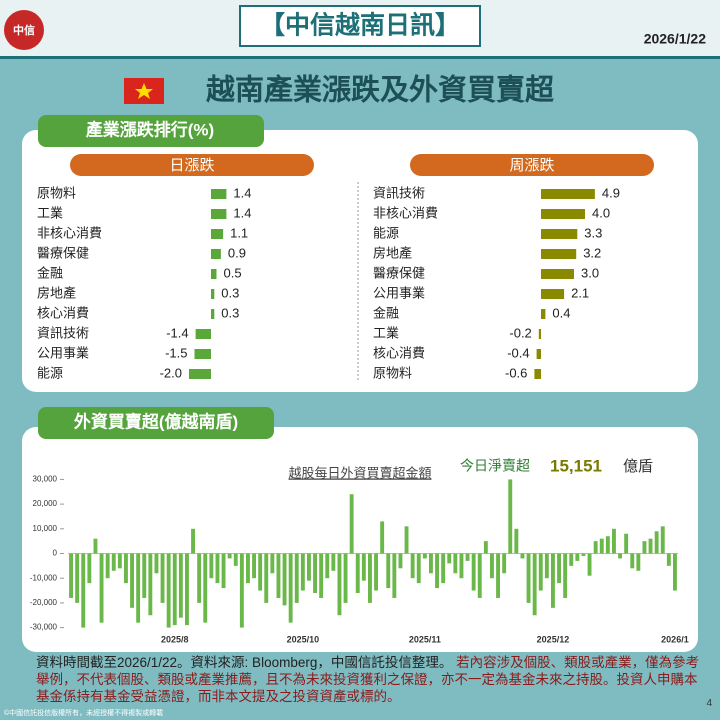 This screenshot has width=720, height=720. Describe the element at coordinates (63, 312) in the screenshot. I see `category-label: 核心消費` at that location.